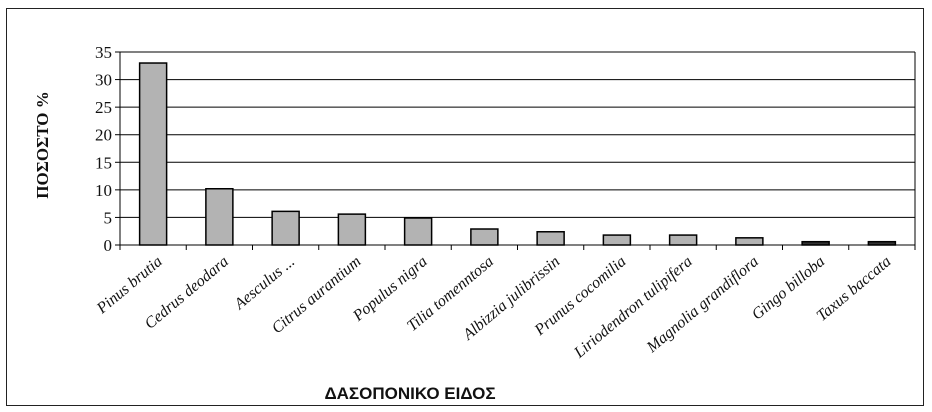 The height and width of the screenshot is (412, 932). Describe the element at coordinates (103, 135) in the screenshot. I see `y-tick-label: 20` at that location.